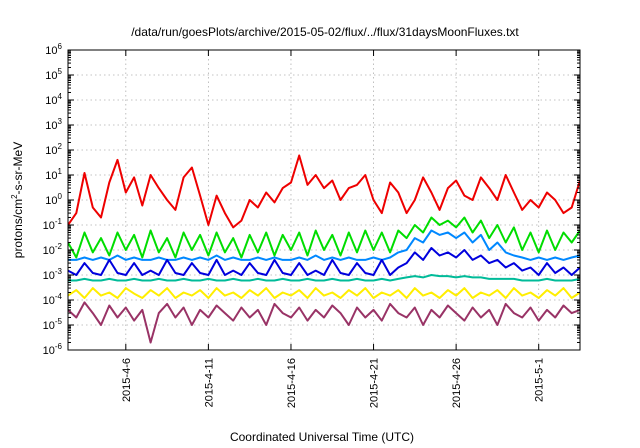 This screenshot has height=448, width=640. Describe the element at coordinates (540, 380) in the screenshot. I see `x-tick-label: 2015-5-1` at that location.